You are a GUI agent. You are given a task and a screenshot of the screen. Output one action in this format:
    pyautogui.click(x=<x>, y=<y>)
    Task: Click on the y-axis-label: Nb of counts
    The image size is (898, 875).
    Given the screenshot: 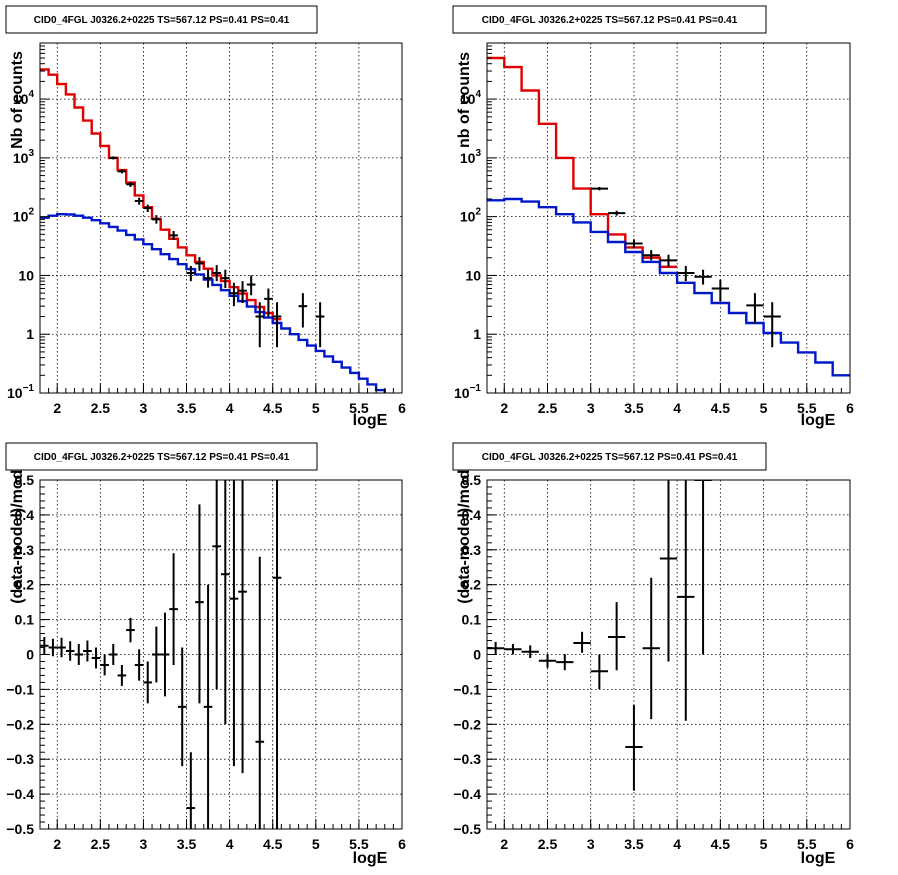 What is the action you would take?
    pyautogui.click(x=17, y=100)
    